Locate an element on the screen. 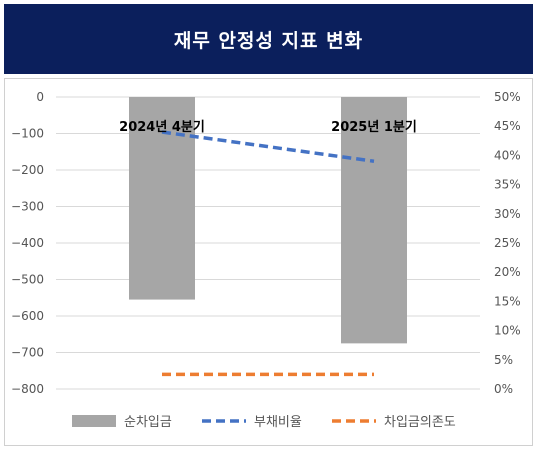  right-axis-tick-label: 10% is located at coordinates (507, 331).